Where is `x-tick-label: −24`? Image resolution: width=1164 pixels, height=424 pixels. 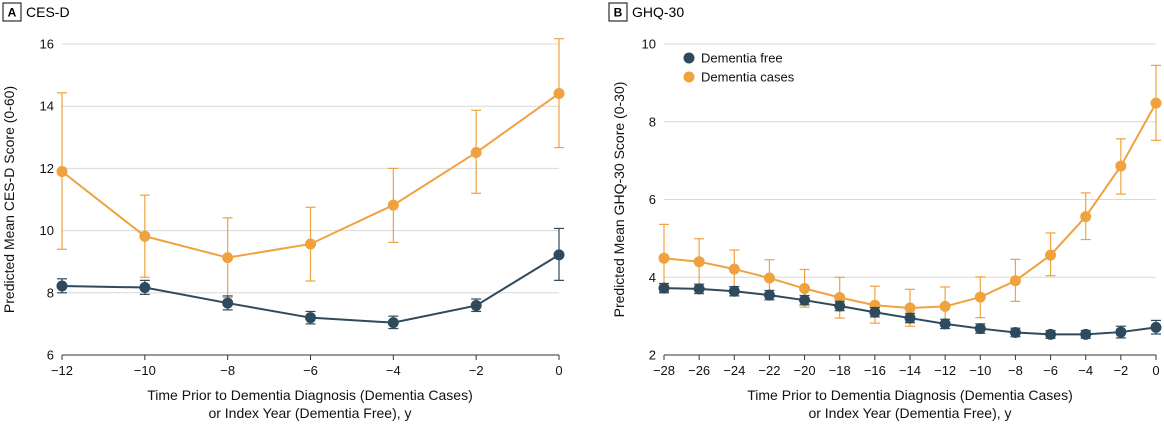
x-tick-label: −24 is located at coordinates (734, 370).